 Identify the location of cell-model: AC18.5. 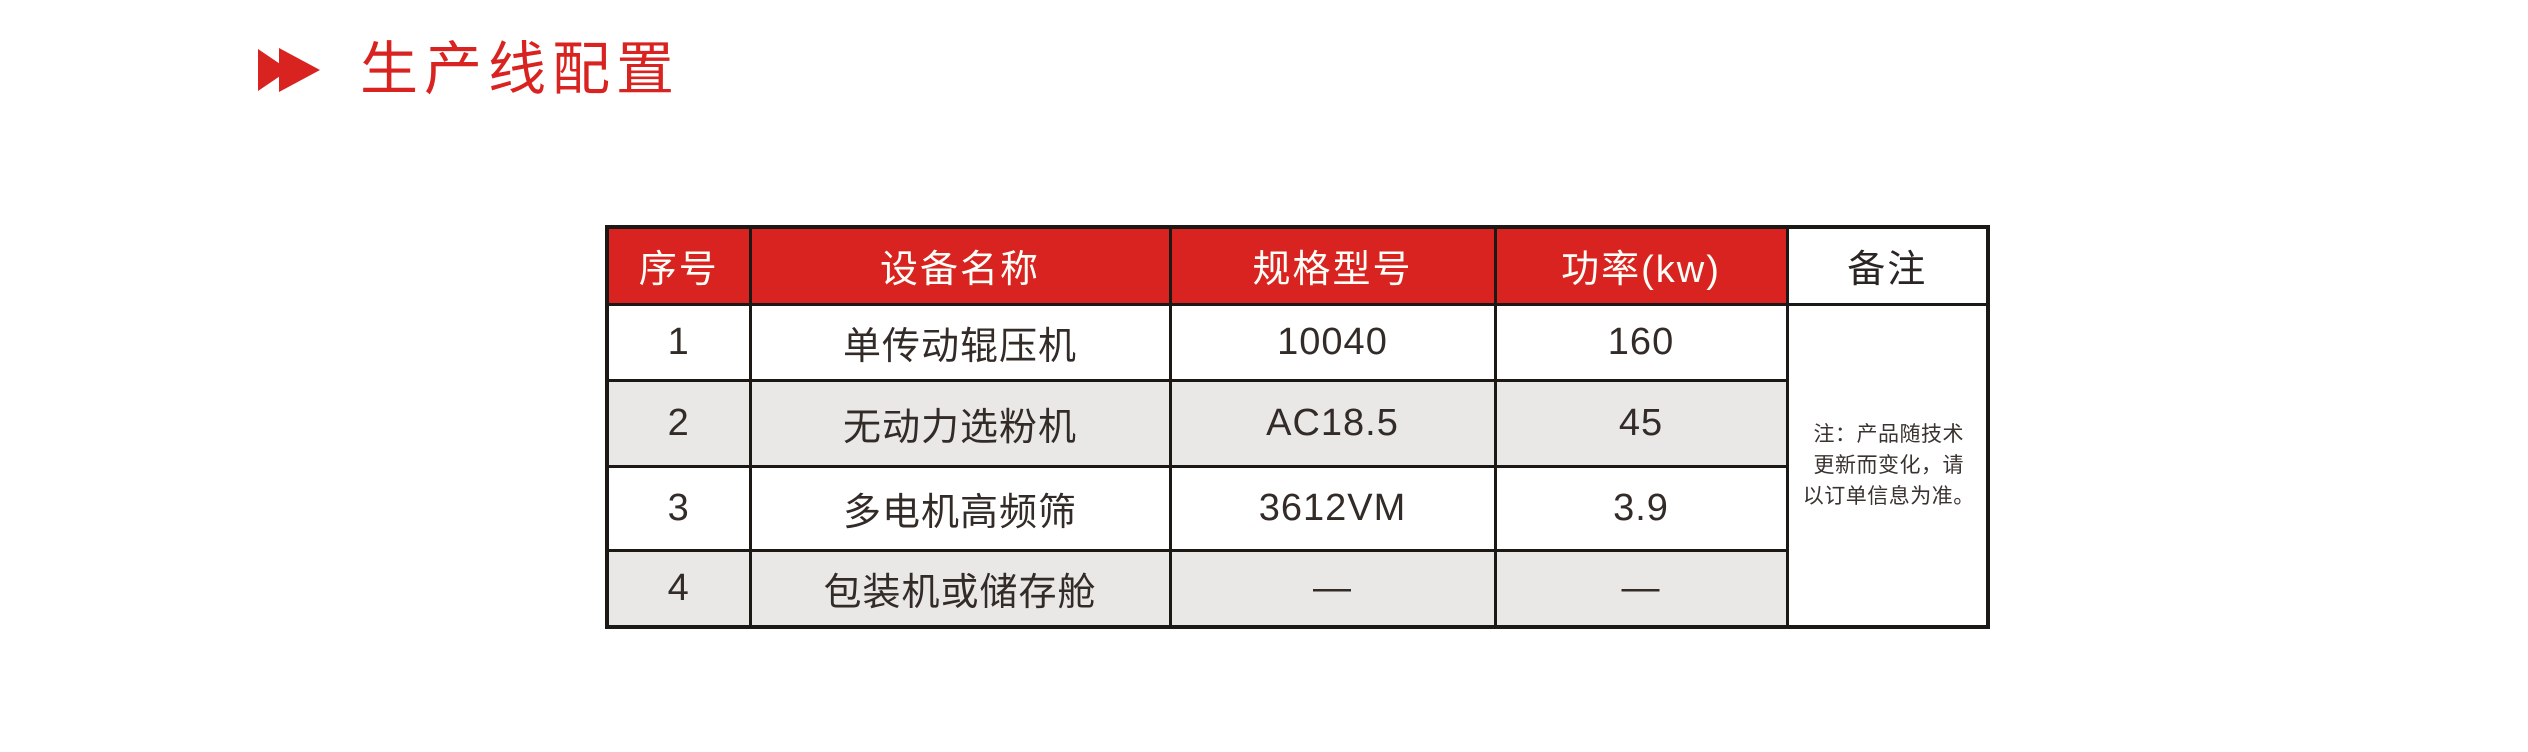
(1332, 423).